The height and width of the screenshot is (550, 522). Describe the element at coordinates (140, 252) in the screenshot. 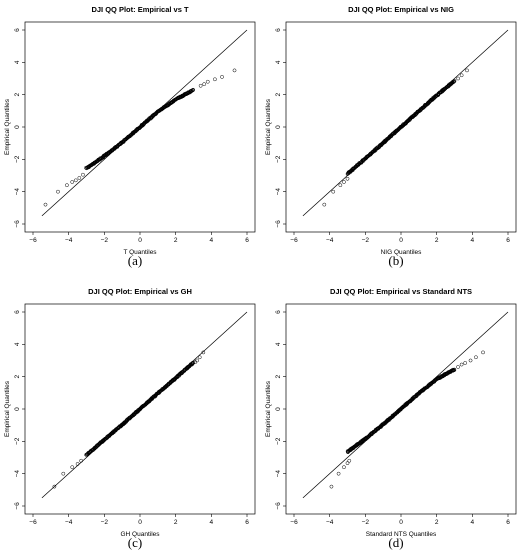

I see `x-axis-label: T Quantiles` at that location.